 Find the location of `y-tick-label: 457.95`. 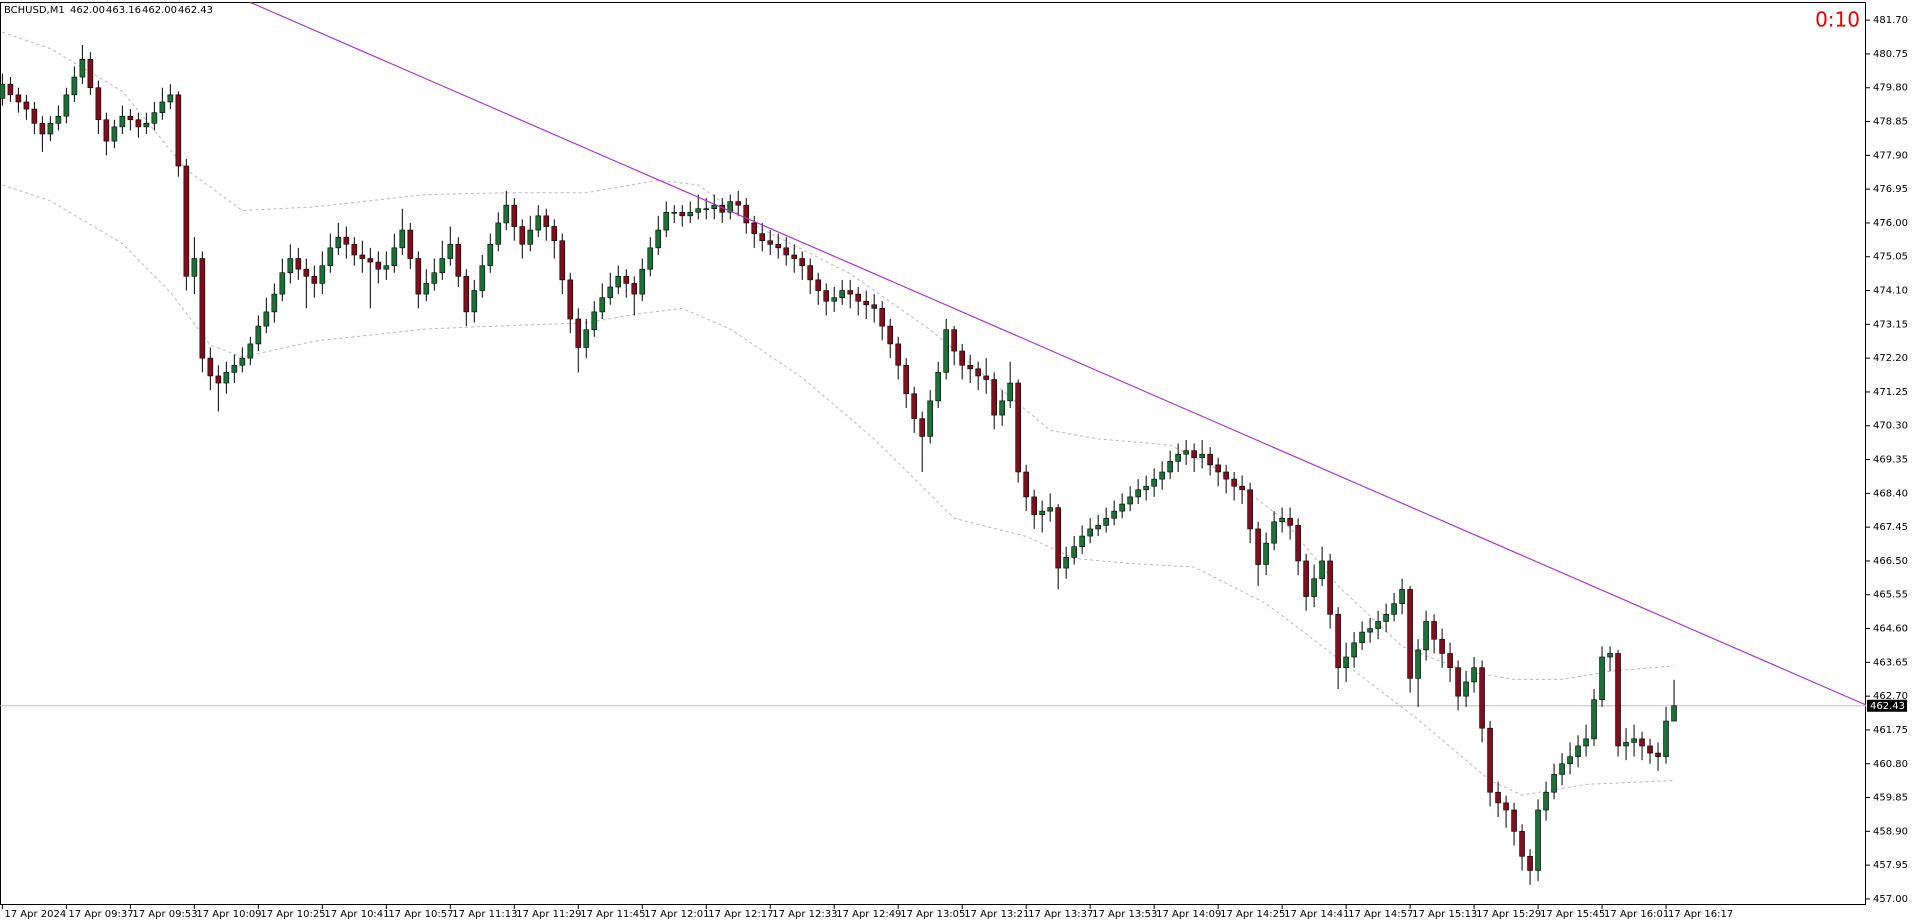

y-tick-label: 457.95 is located at coordinates (1890, 865).